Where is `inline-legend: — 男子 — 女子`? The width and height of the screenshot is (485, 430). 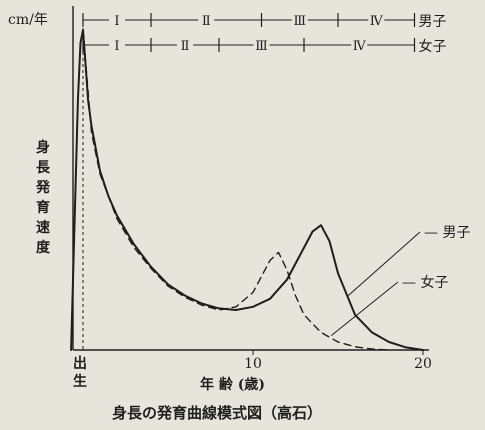 inline-legend: — 男子 — 女子 is located at coordinates (400, 280).